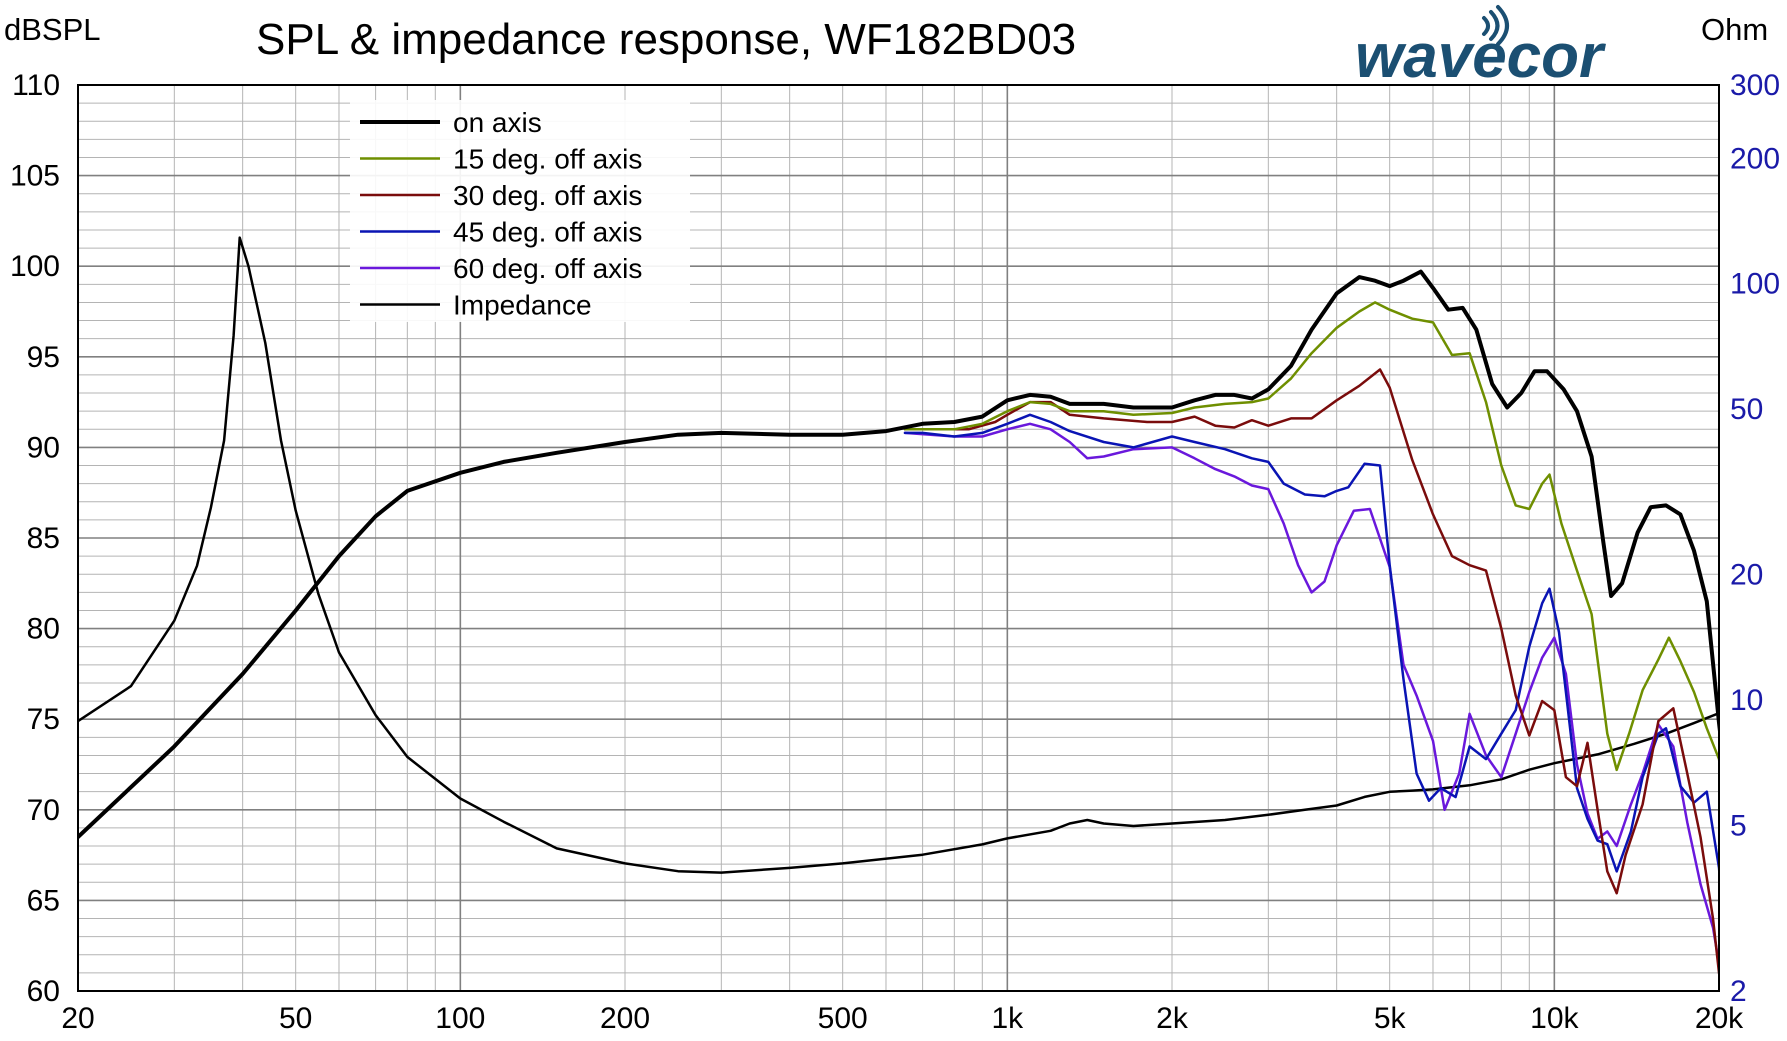 This screenshot has width=1787, height=1041. Describe the element at coordinates (35, 176) in the screenshot. I see `y-tick-label: 105` at that location.